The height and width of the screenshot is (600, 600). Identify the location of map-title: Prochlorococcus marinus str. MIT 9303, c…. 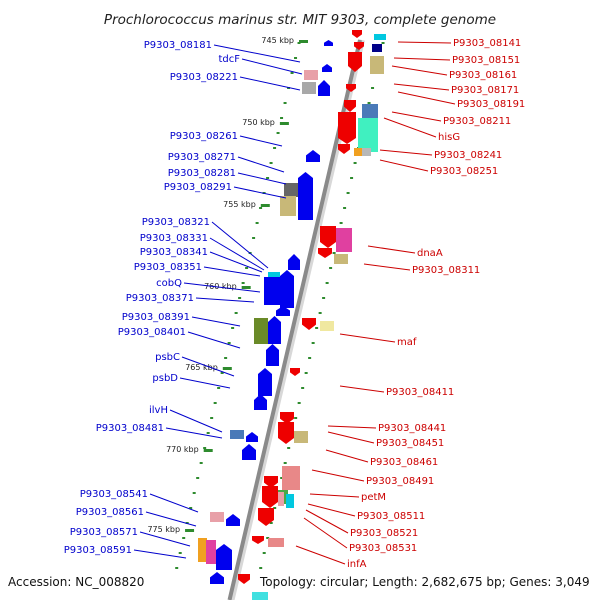
(300, 20).